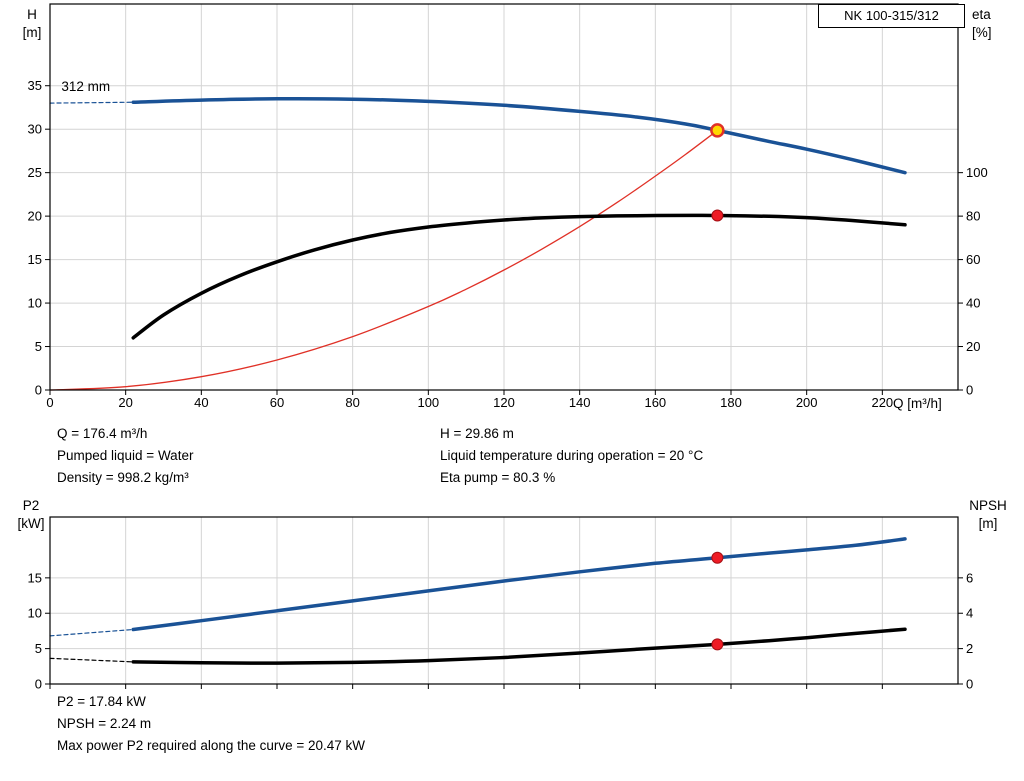 Image resolution: width=1024 pixels, height=781 pixels. I want to click on series-head-dashed-leadin, so click(91, 102).